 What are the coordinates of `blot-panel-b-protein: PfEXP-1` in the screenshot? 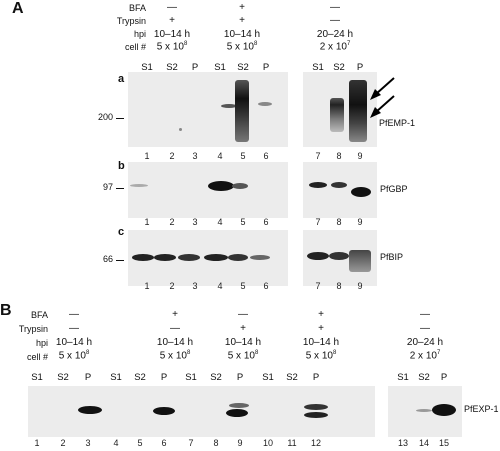 It's located at (481, 409).